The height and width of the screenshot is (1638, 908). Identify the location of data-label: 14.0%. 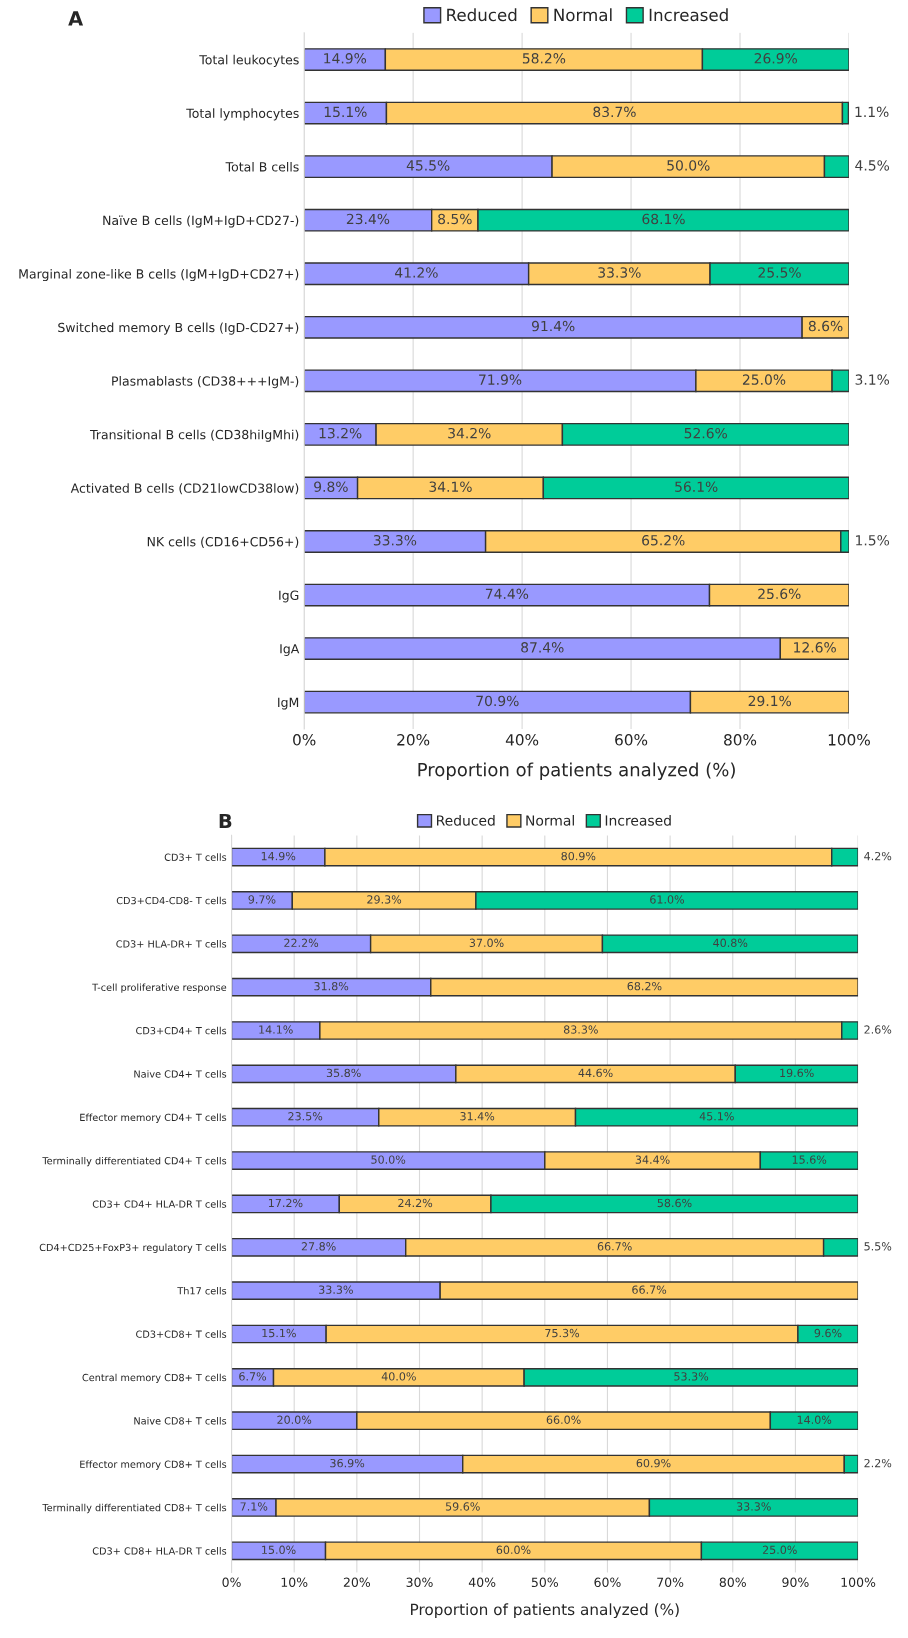
(814, 1419).